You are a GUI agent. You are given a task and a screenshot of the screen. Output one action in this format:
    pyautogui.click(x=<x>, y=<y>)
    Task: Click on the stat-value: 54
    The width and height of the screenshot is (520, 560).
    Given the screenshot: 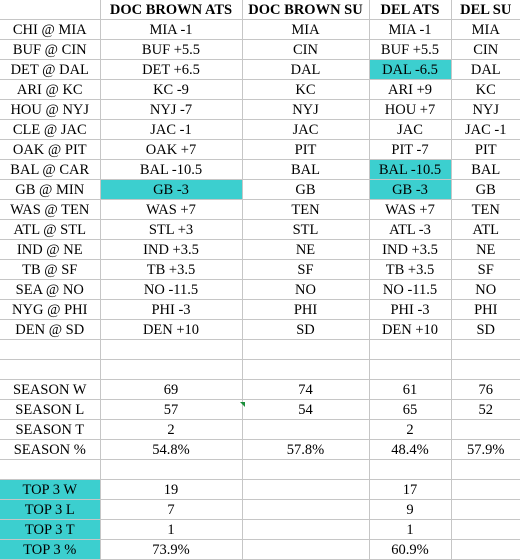 What is the action you would take?
    pyautogui.click(x=305, y=409)
    